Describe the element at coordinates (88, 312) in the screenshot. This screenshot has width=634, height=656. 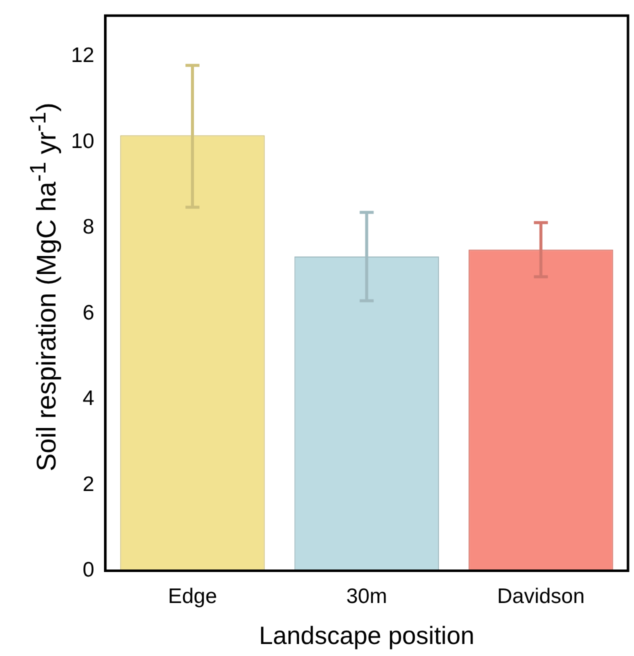
I see `y-tick-label: 6` at that location.